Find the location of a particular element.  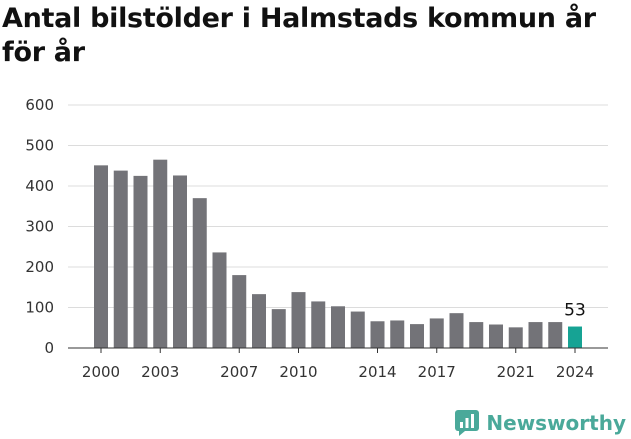

bar-2005 is located at coordinates (199, 273).